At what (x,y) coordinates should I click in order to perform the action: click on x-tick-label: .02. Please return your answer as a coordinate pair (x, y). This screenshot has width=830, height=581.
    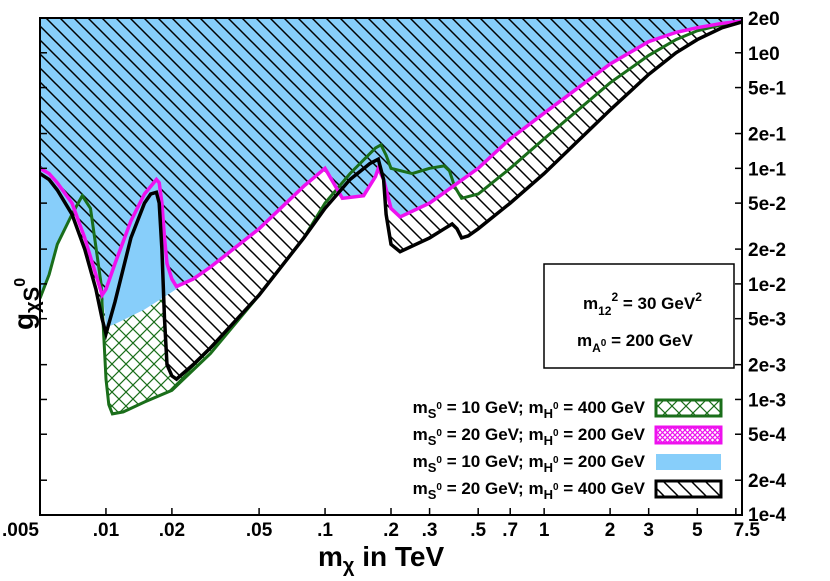
    Looking at the image, I should click on (172, 530).